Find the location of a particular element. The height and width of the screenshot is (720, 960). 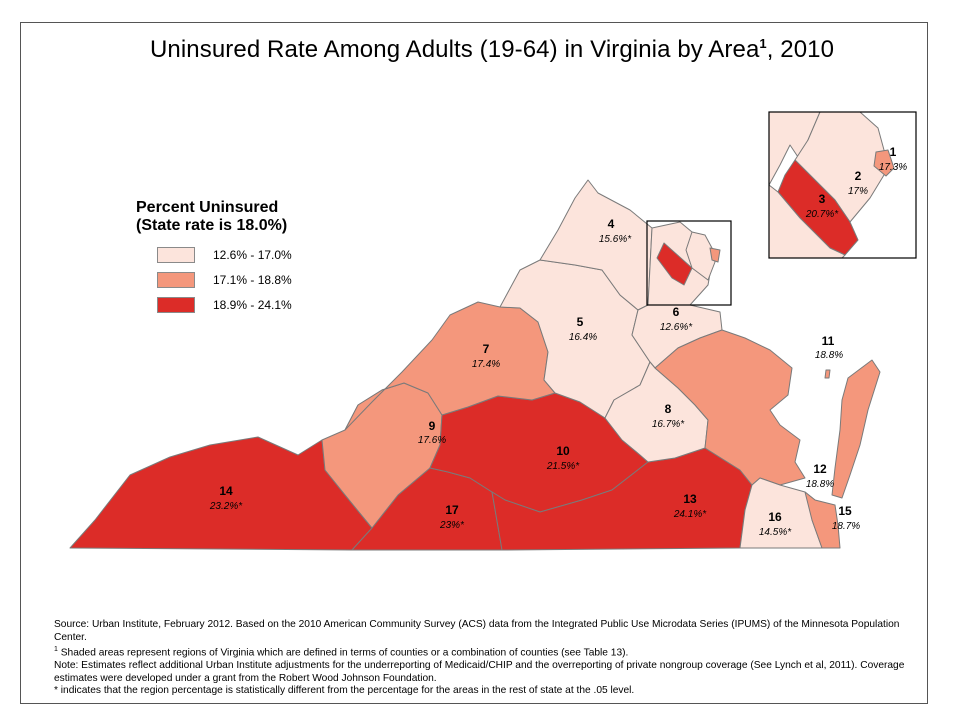

map-title-year: , 2010 is located at coordinates (800, 49).